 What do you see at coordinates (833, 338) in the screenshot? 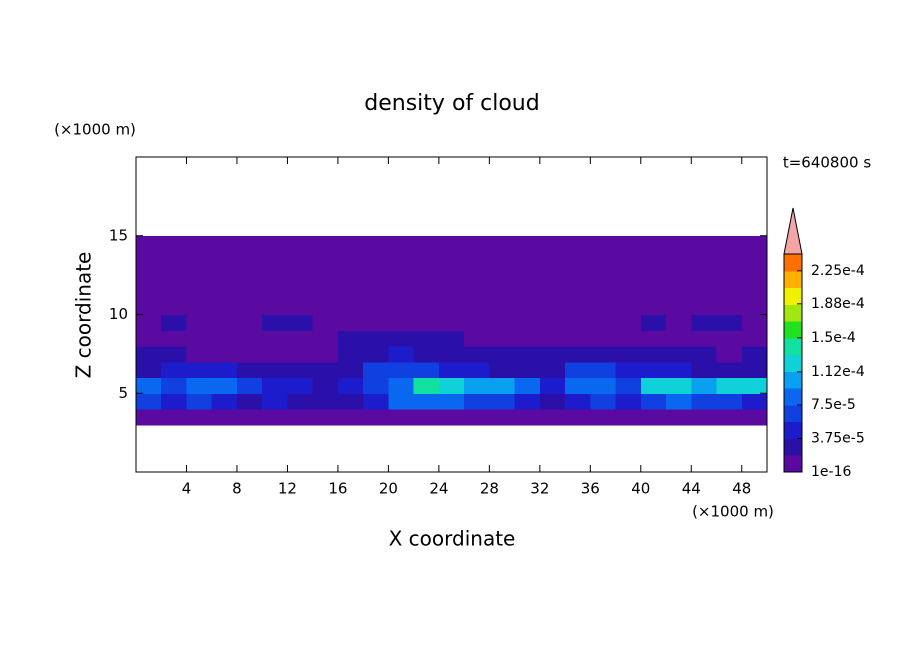
I see `colorbar-tick-label: 1.5e-4` at bounding box center [833, 338].